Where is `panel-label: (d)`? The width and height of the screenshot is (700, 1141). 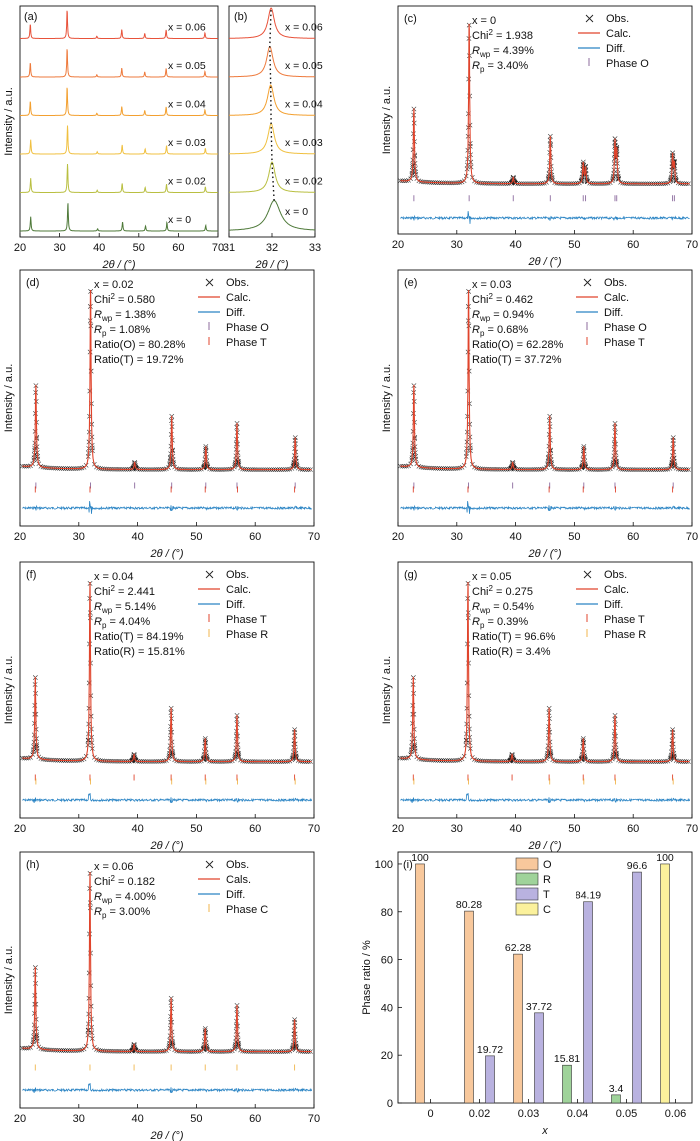
panel-label: (d) is located at coordinates (32, 283).